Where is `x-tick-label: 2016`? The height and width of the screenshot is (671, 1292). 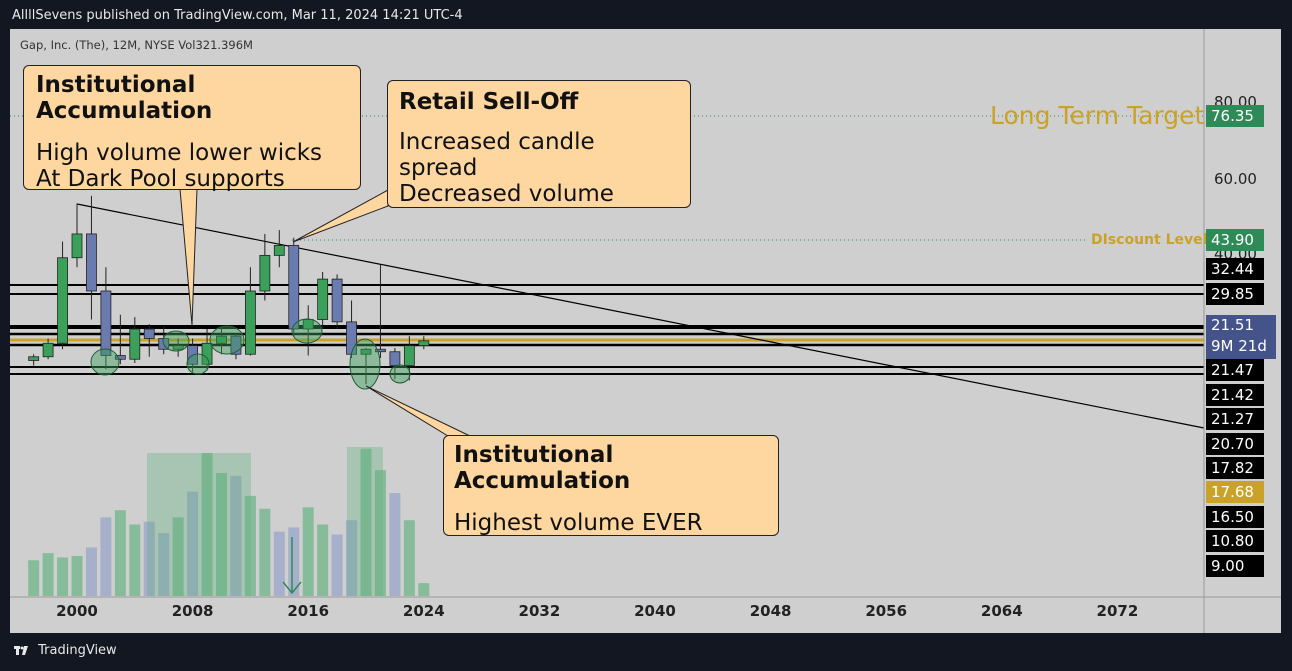
x-tick-label: 2016 is located at coordinates (308, 611).